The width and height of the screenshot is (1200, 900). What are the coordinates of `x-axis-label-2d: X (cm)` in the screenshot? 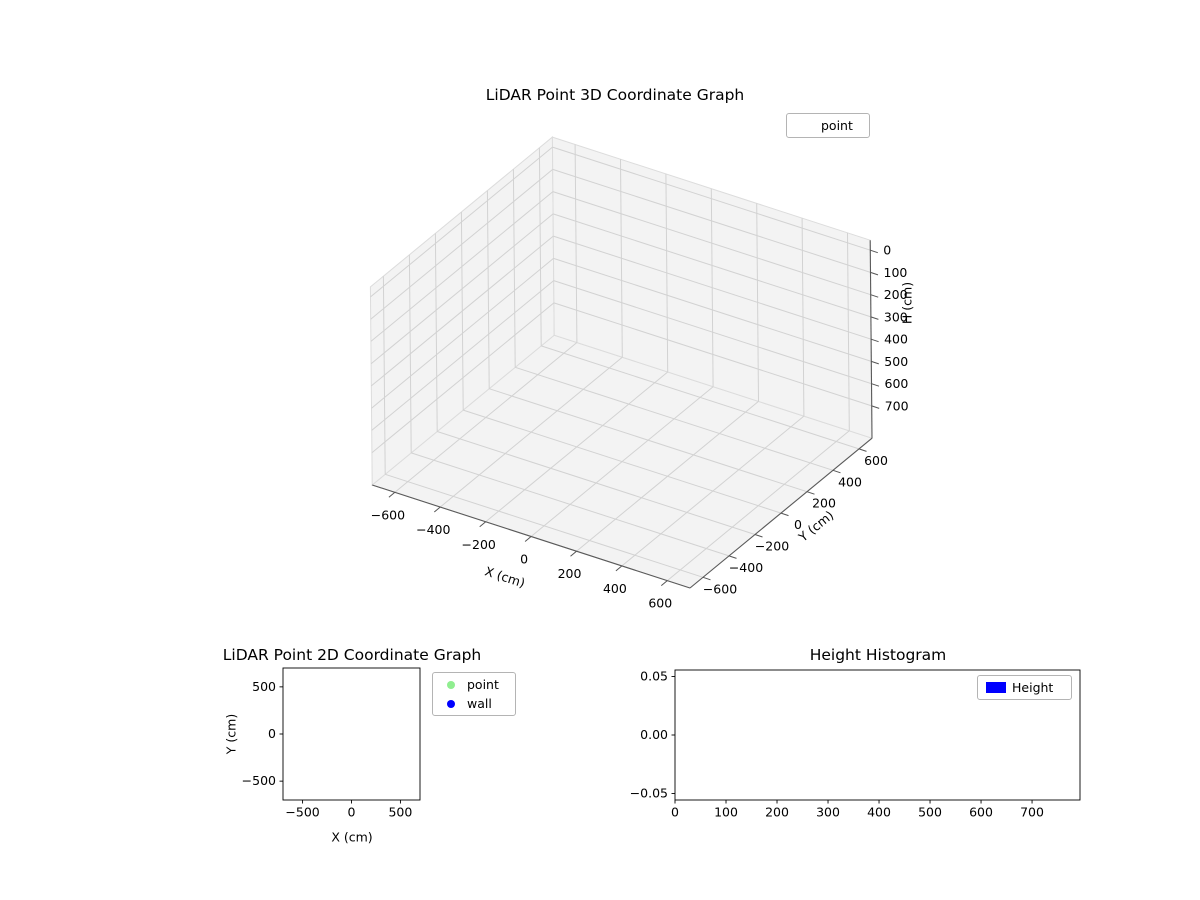 It's located at (352, 837).